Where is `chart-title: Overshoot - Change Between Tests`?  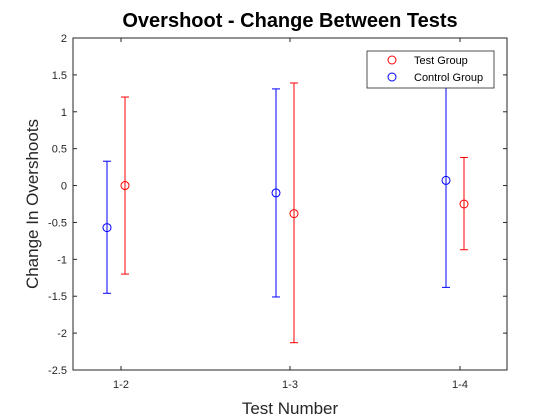
chart-title: Overshoot - Change Between Tests is located at coordinates (289, 21).